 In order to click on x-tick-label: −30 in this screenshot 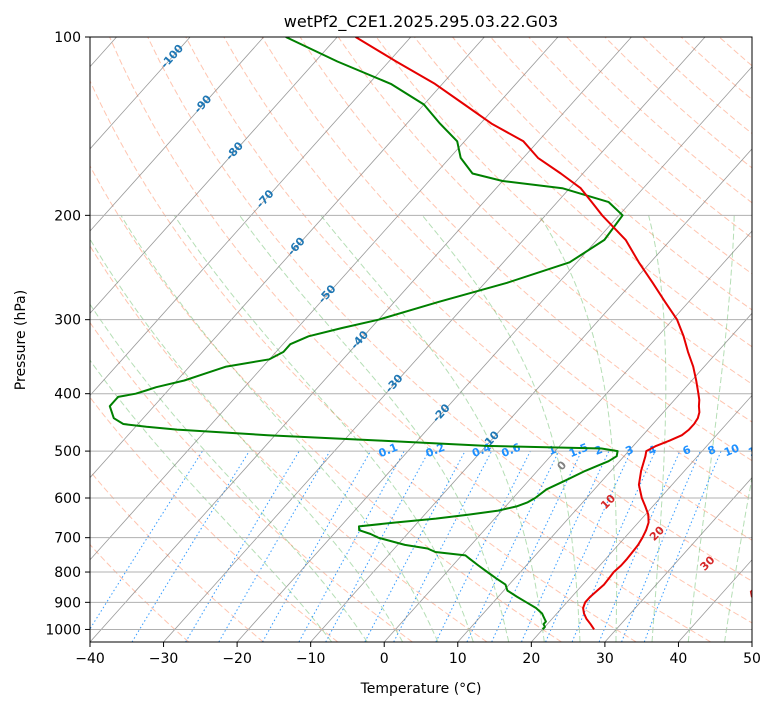, I will do `click(164, 659)`.